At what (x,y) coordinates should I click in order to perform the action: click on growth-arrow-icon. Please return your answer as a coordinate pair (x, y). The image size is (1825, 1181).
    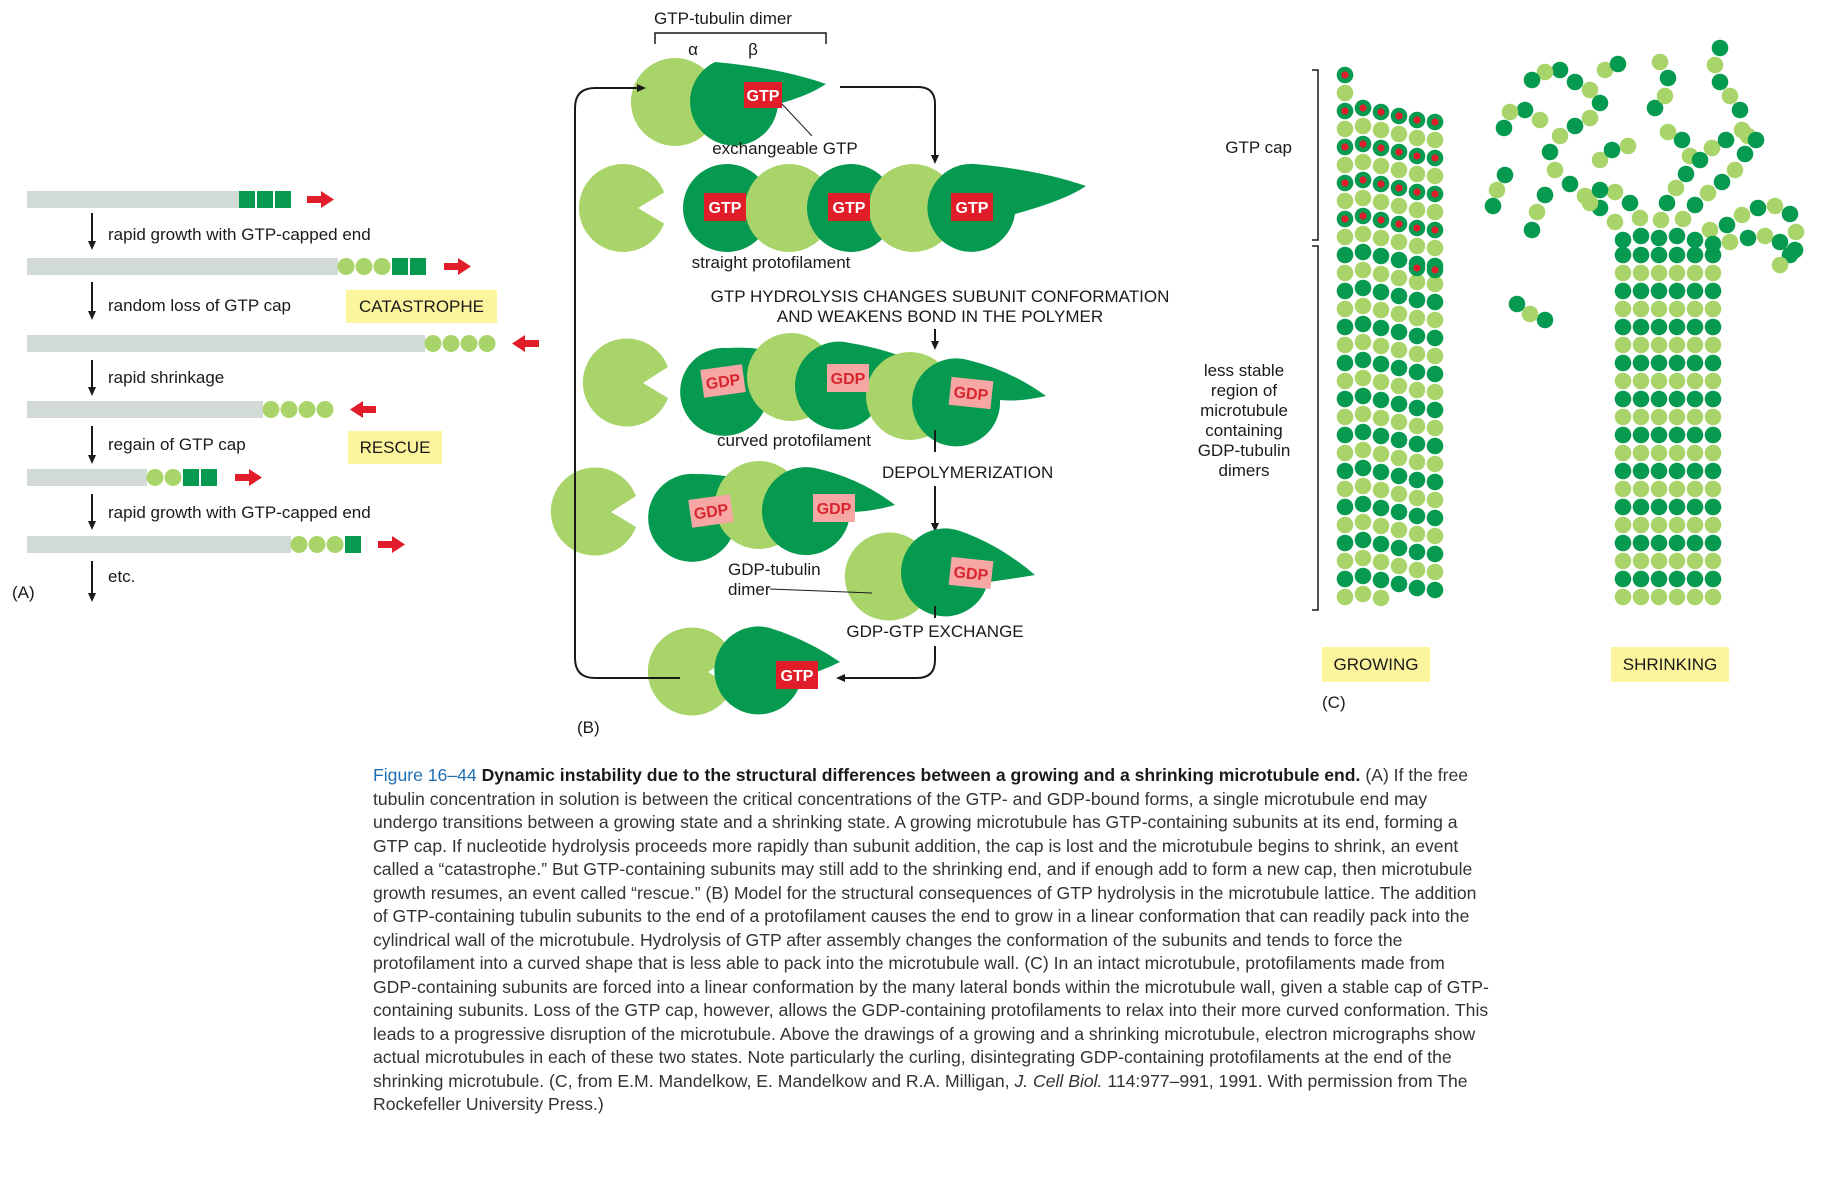
    Looking at the image, I should click on (248, 477).